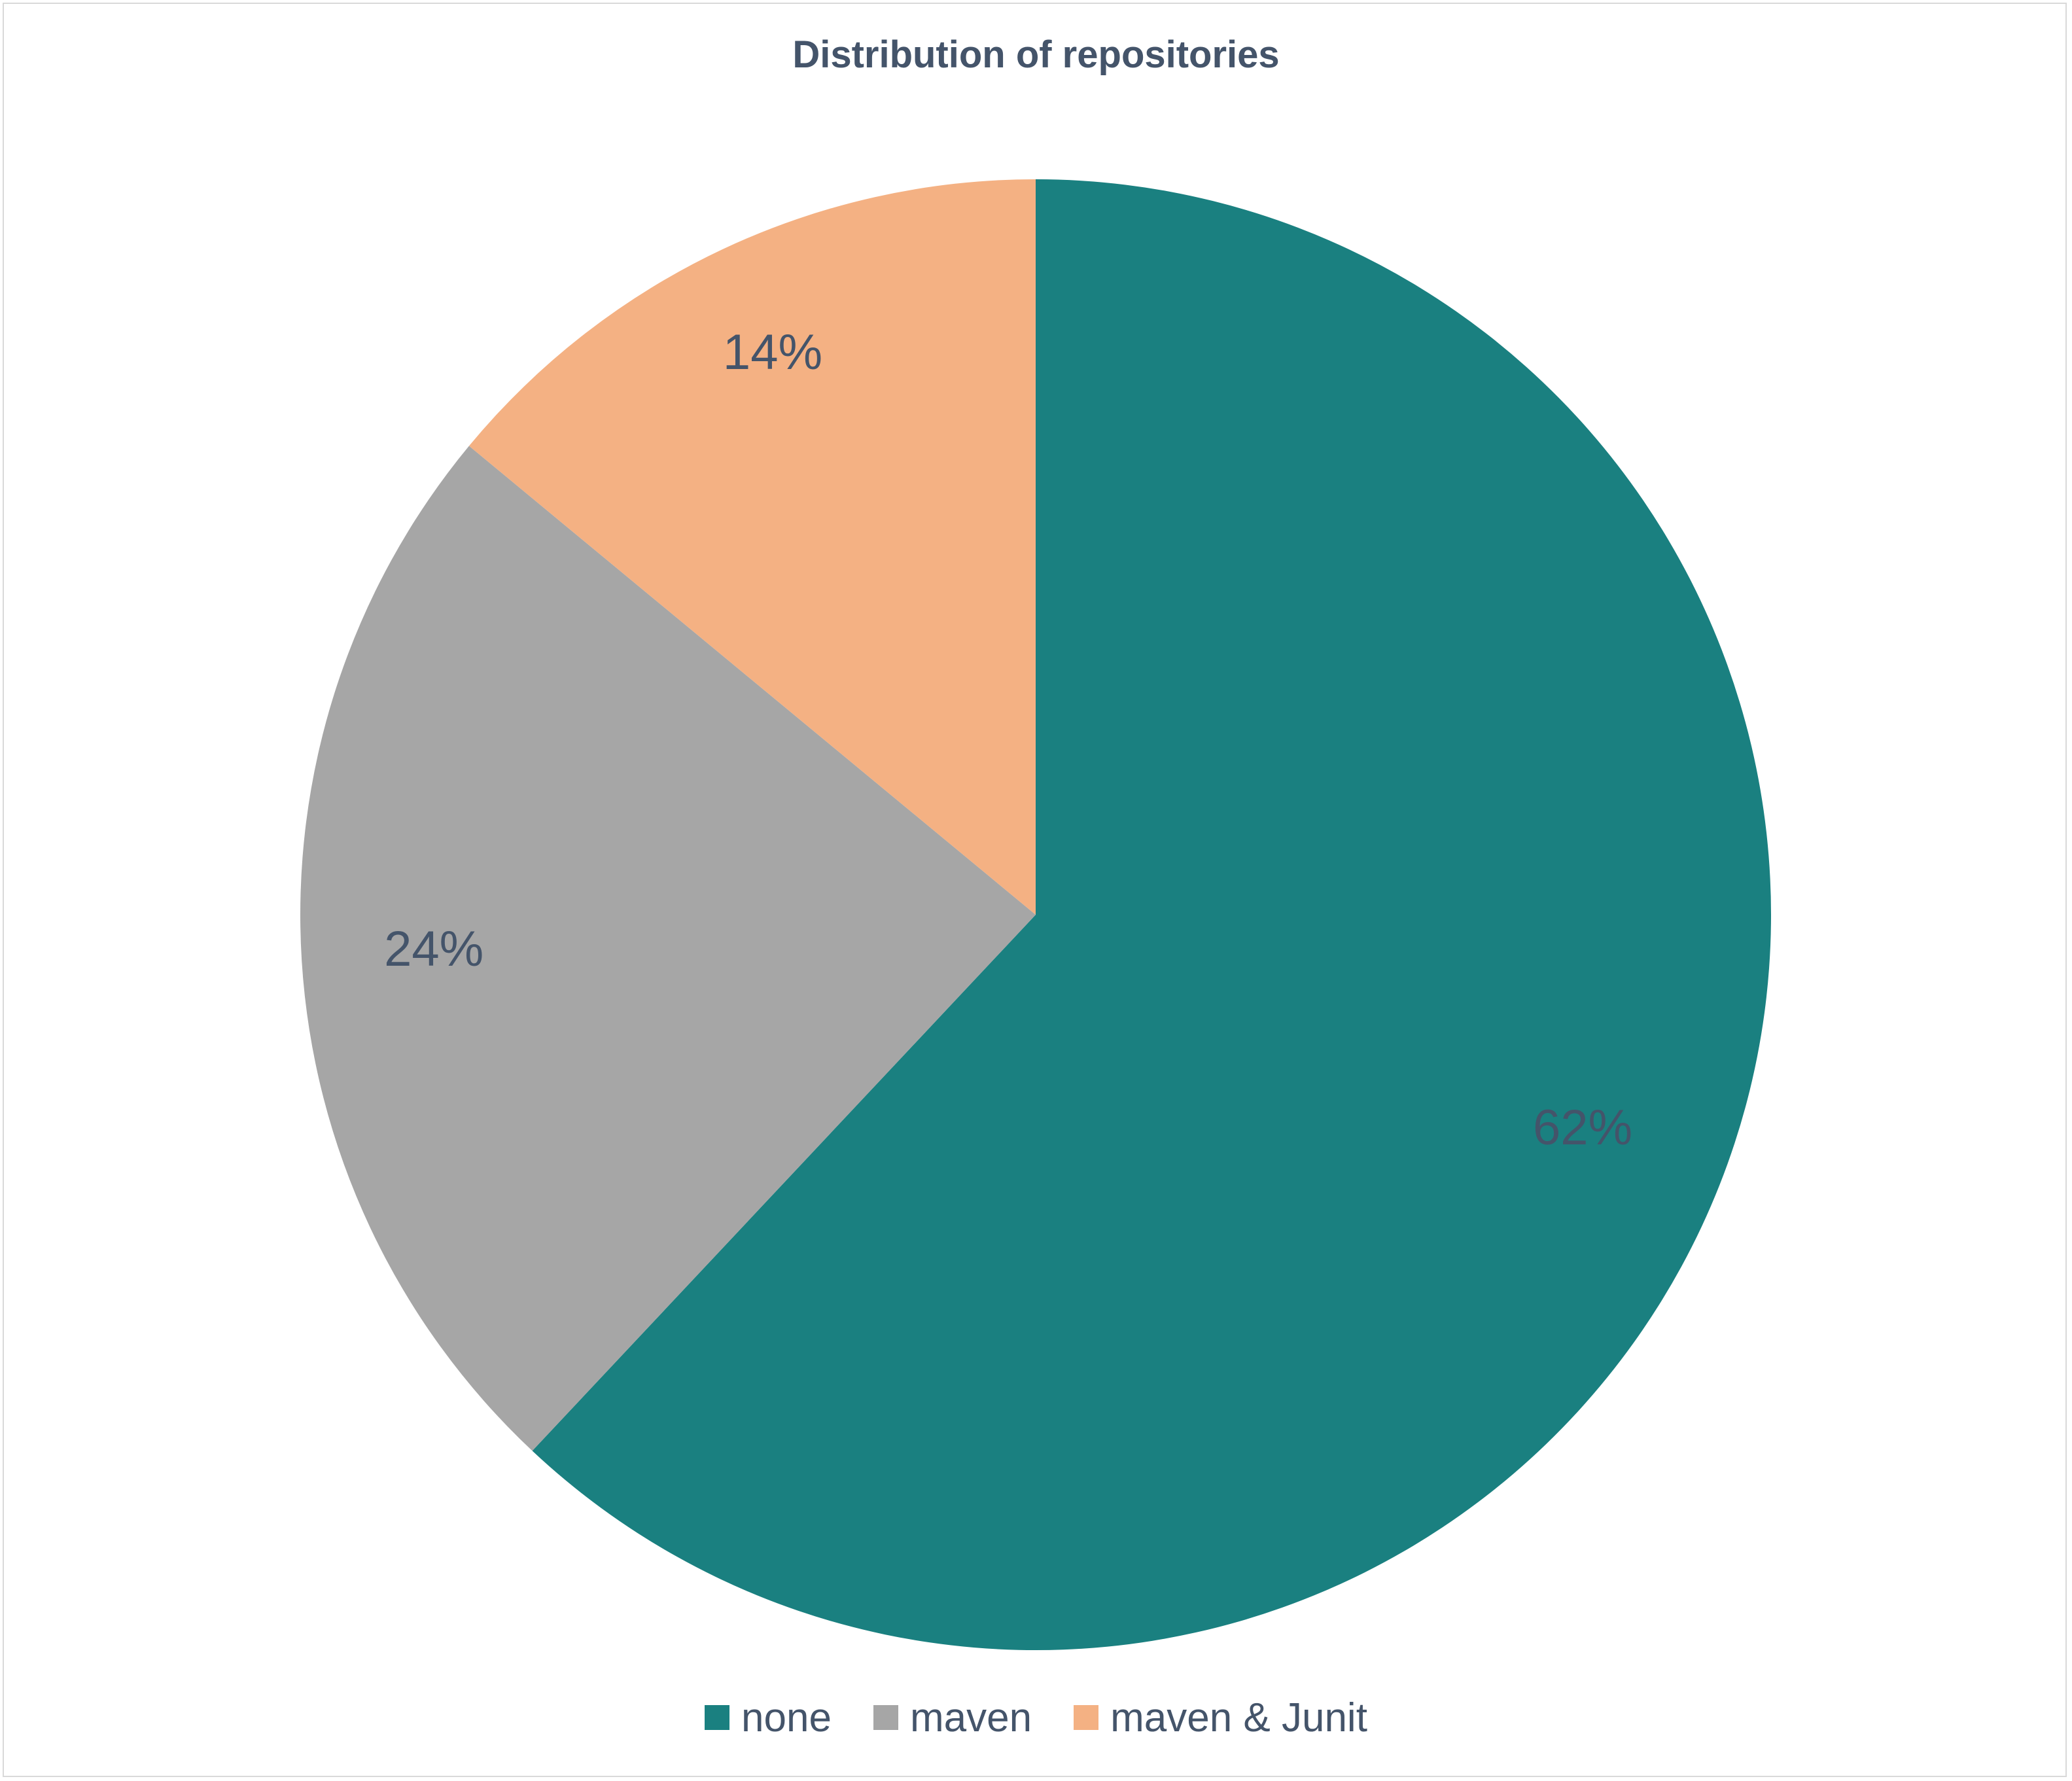 Image resolution: width=2072 pixels, height=1781 pixels. I want to click on legend-label-maven: maven, so click(970, 1717).